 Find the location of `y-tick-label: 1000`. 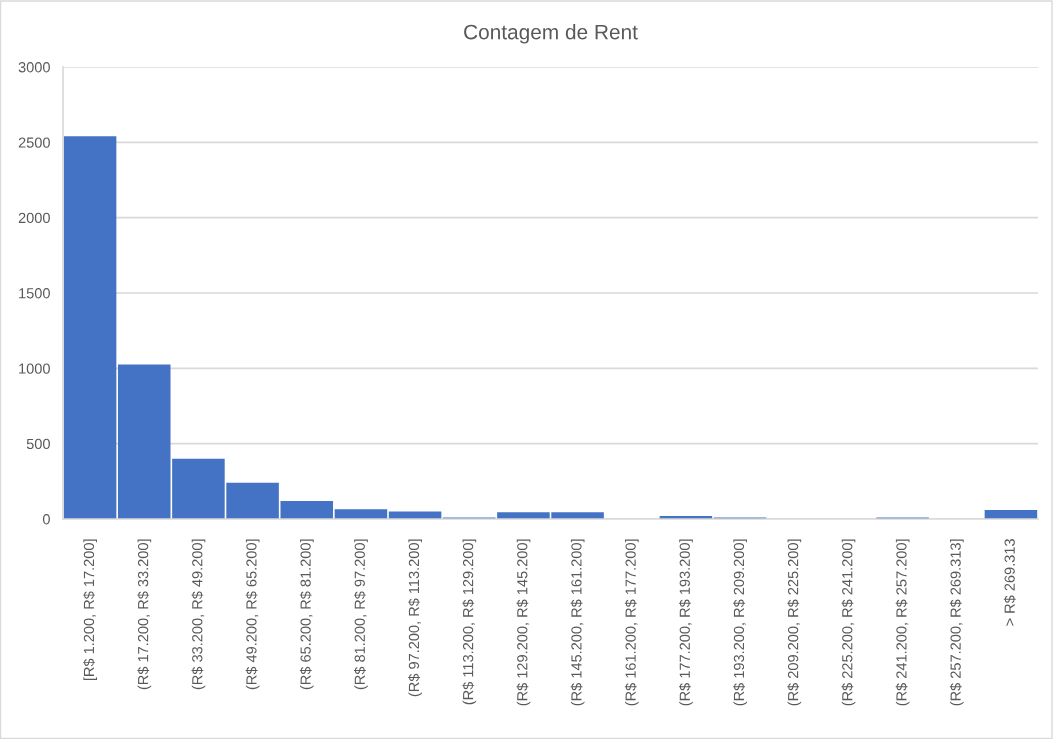

y-tick-label: 1000 is located at coordinates (34, 368).